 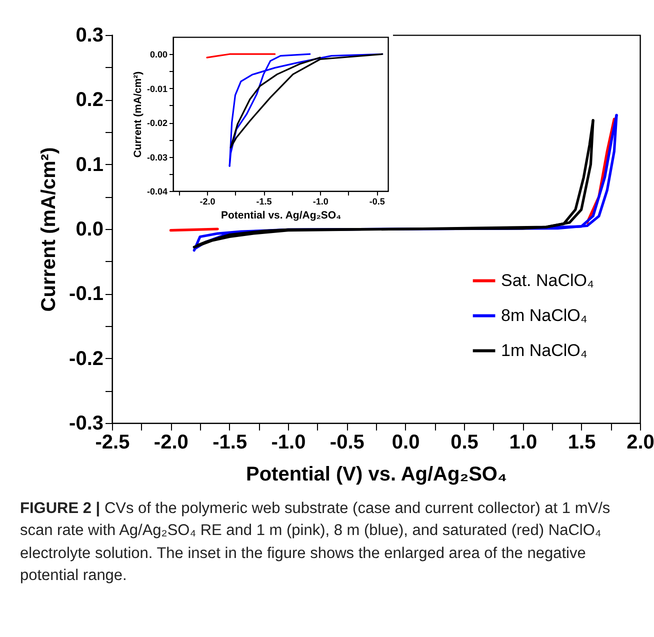 I want to click on y-tick-label: -0.04, so click(x=157, y=191).